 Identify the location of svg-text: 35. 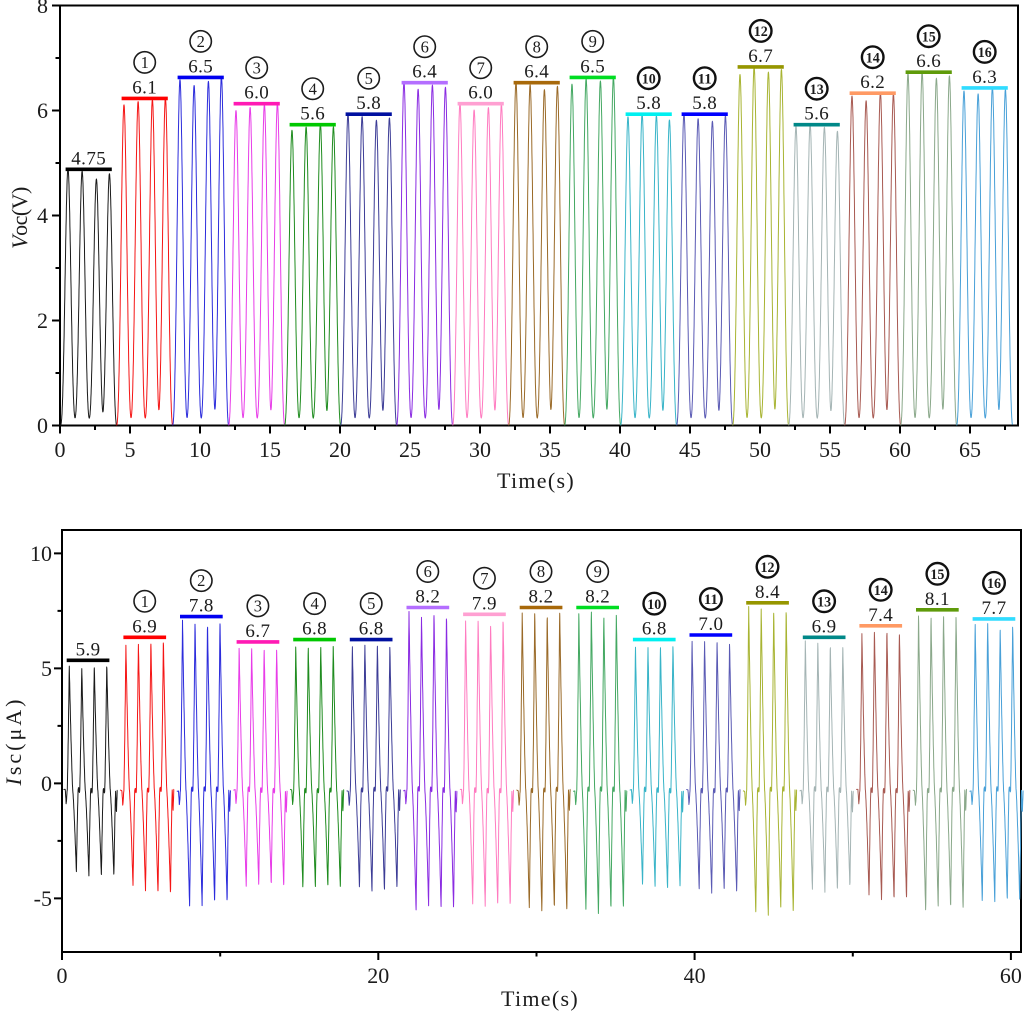
(550, 449).